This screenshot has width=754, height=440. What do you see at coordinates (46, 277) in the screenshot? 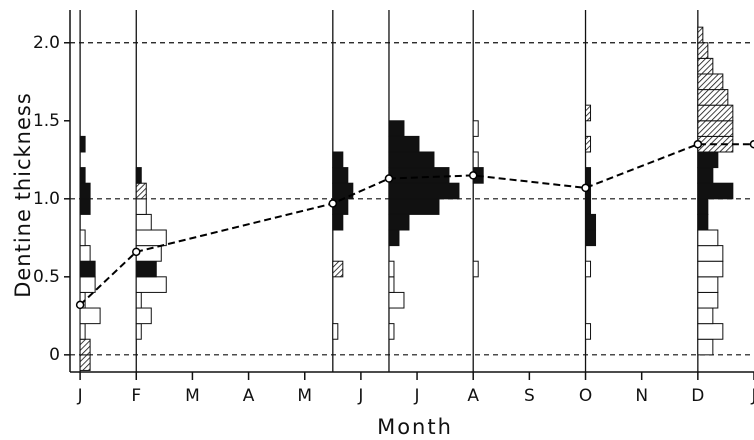
I see `y-tick-label: 0.5` at bounding box center [46, 277].